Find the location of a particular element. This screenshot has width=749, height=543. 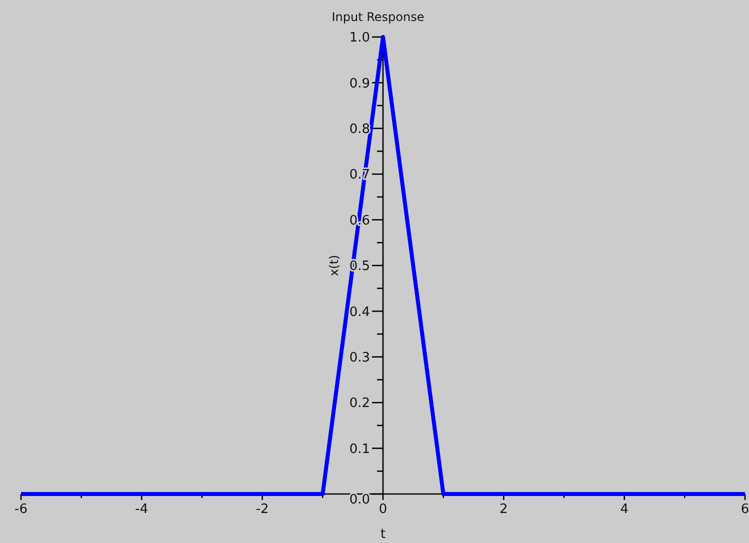

x-tick-label: -4 is located at coordinates (141, 509).